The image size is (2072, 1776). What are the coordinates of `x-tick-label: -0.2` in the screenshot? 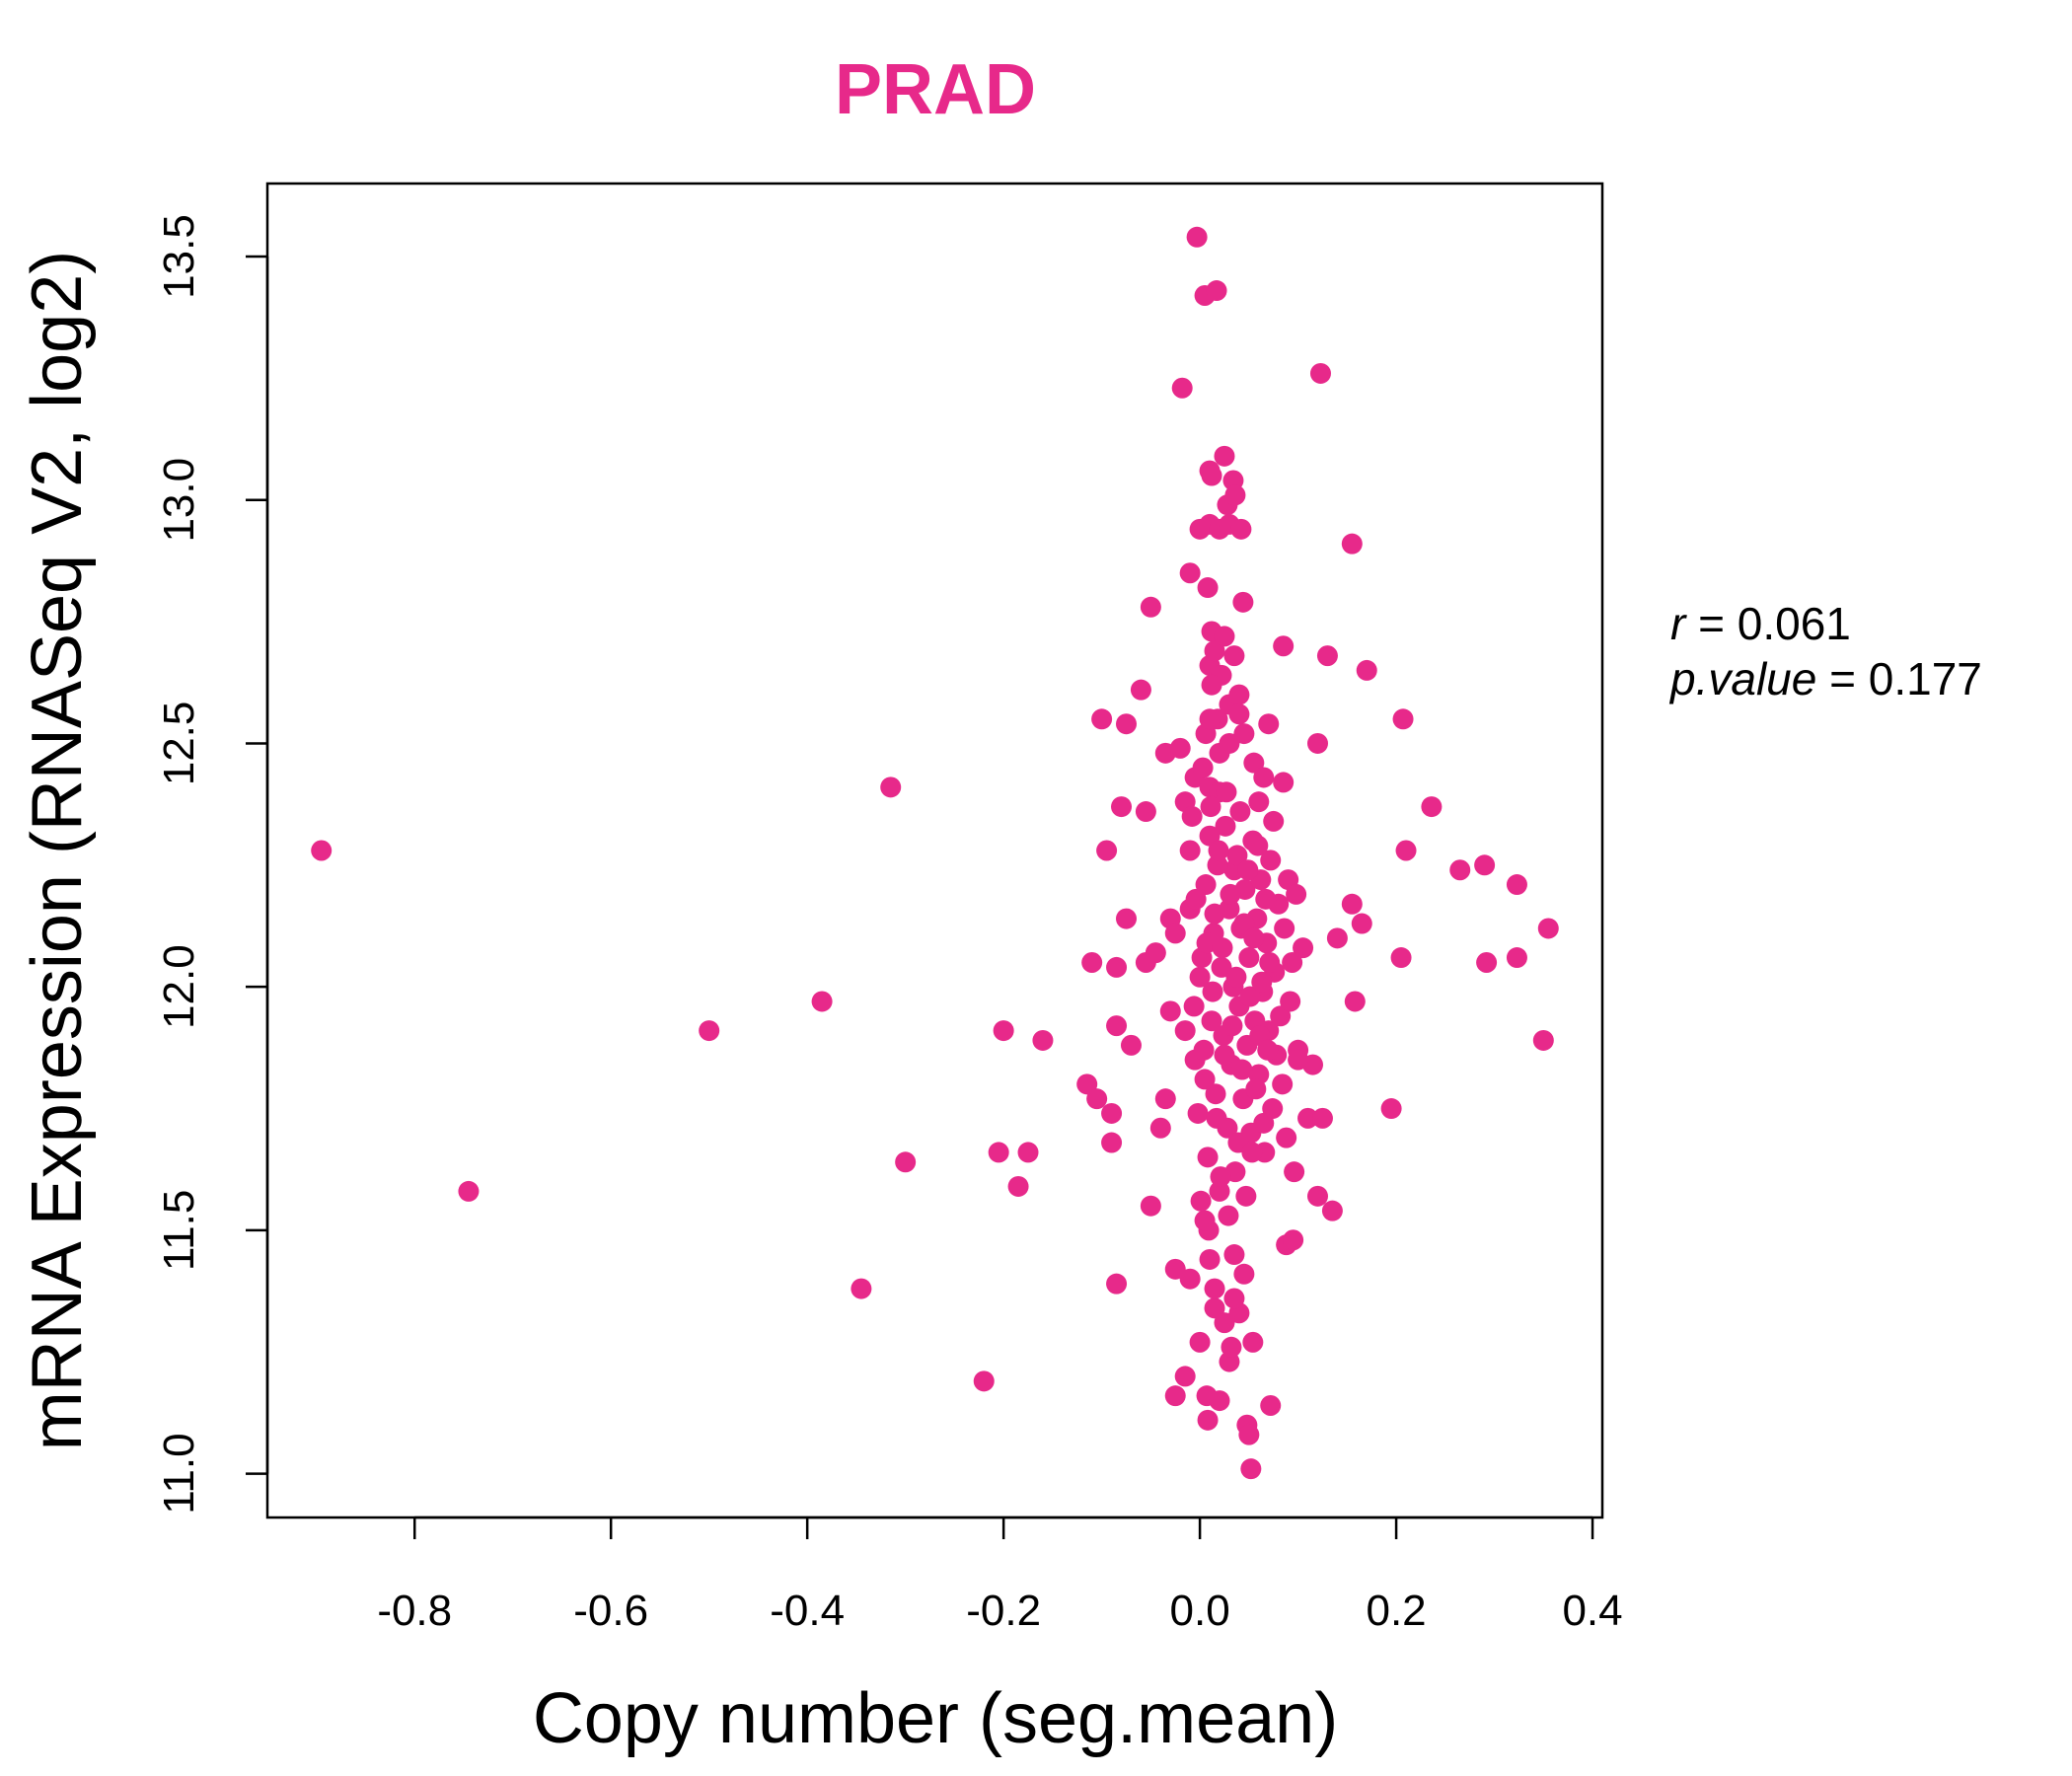 It's located at (1004, 1611).